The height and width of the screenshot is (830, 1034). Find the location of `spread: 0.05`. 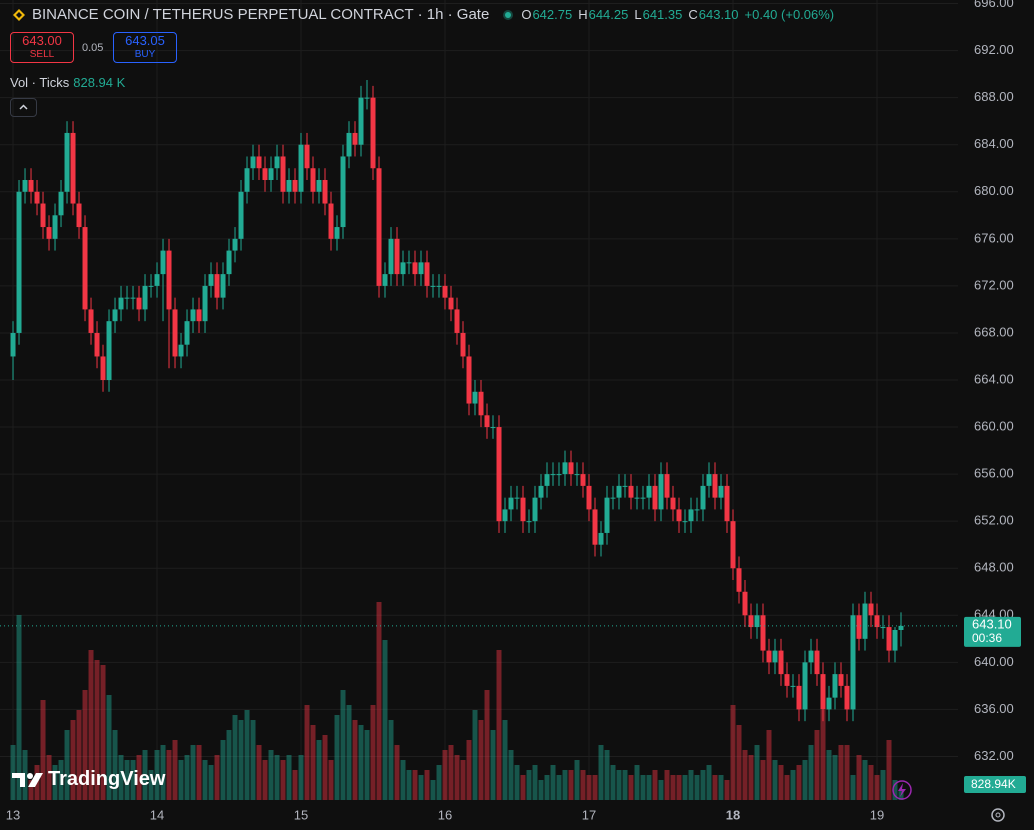

spread: 0.05 is located at coordinates (93, 48).